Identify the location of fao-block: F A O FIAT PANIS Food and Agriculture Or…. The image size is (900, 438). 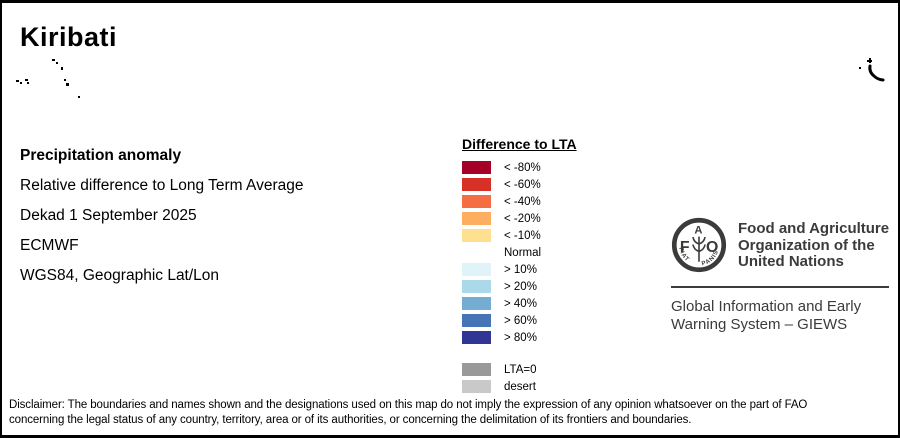
(780, 275).